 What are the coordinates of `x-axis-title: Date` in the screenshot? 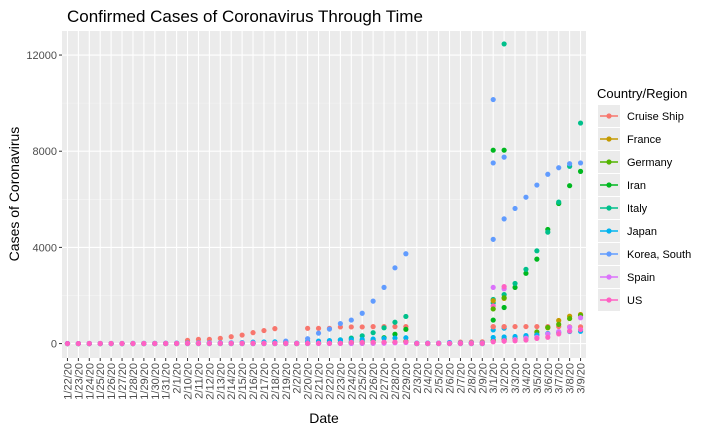 It's located at (324, 418).